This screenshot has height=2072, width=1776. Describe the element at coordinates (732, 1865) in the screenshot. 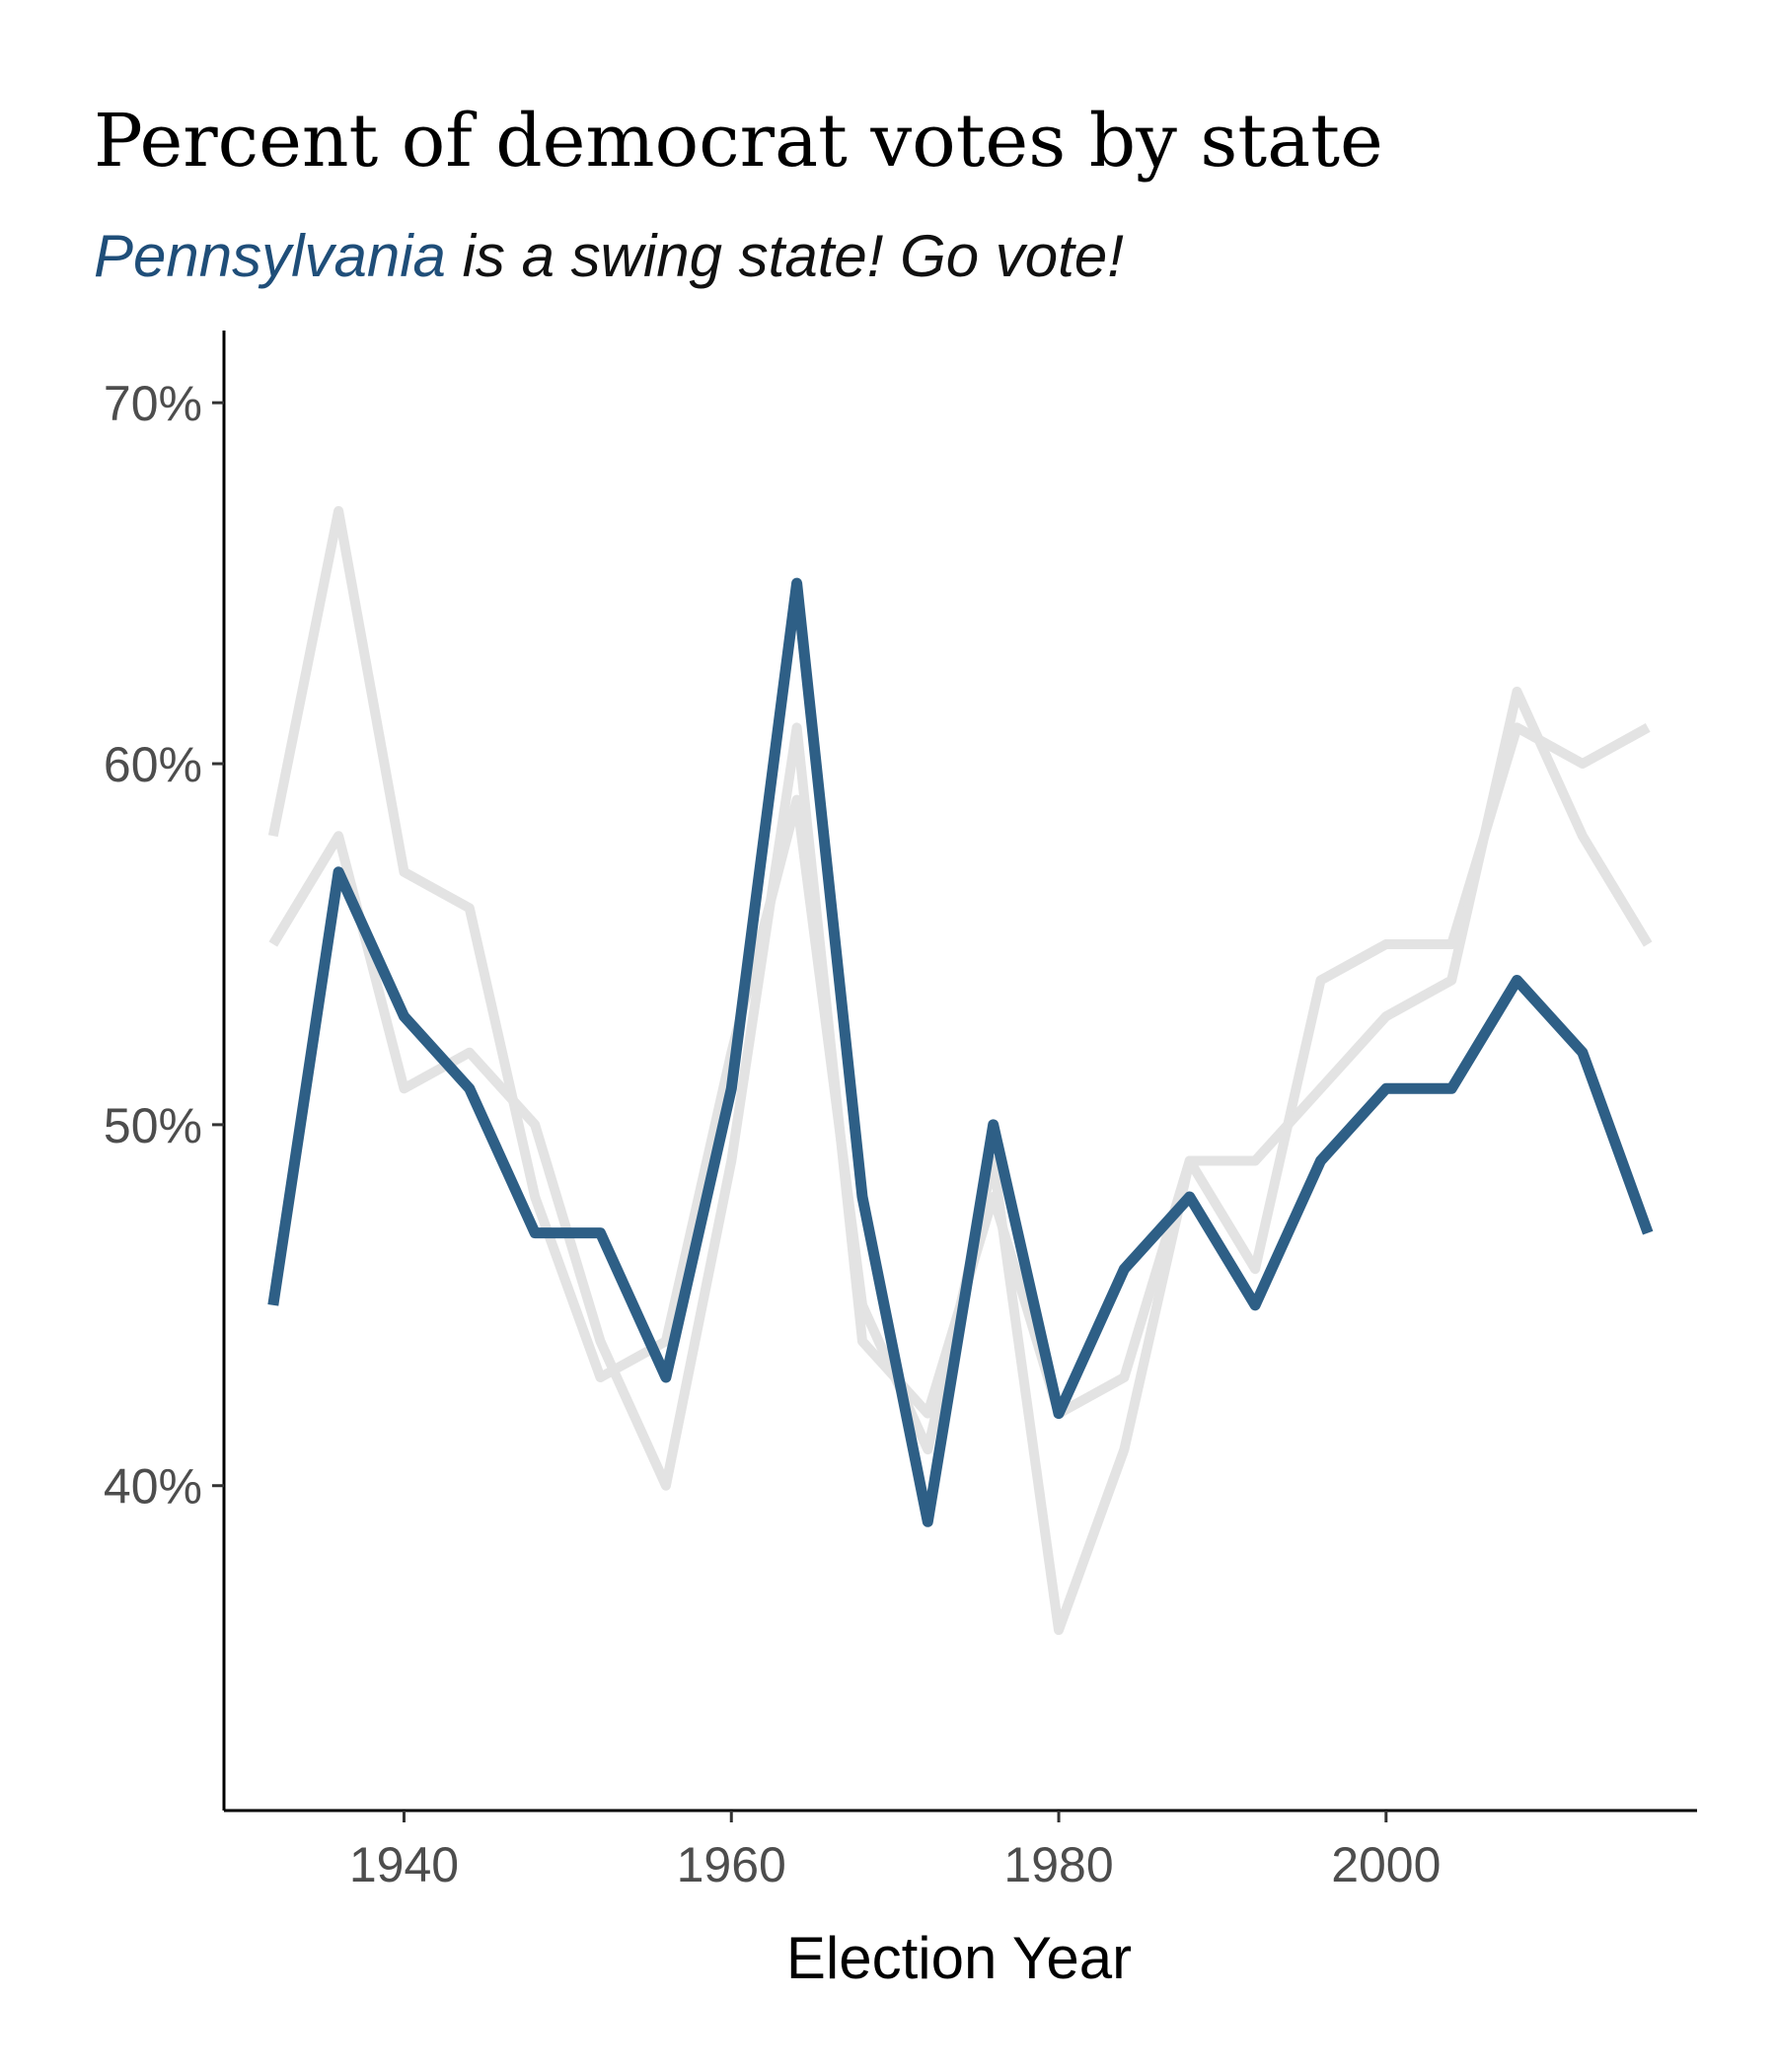

I see `x-tick-label-1960: 1960` at that location.